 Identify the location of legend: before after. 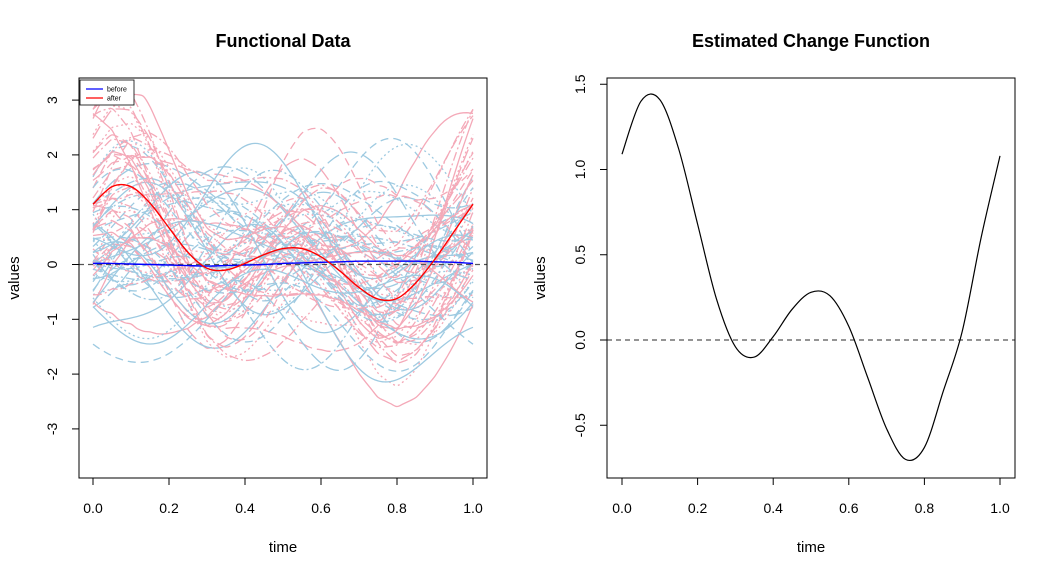
(107, 92).